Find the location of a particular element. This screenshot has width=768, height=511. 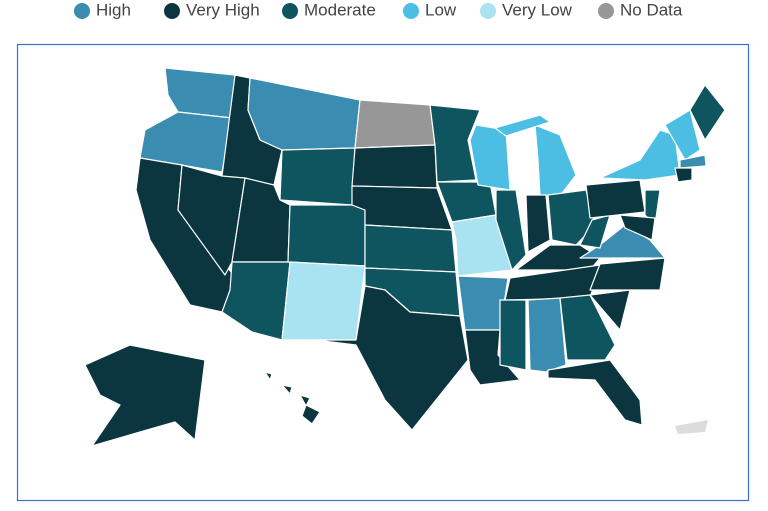

legend-label: Low is located at coordinates (441, 9).